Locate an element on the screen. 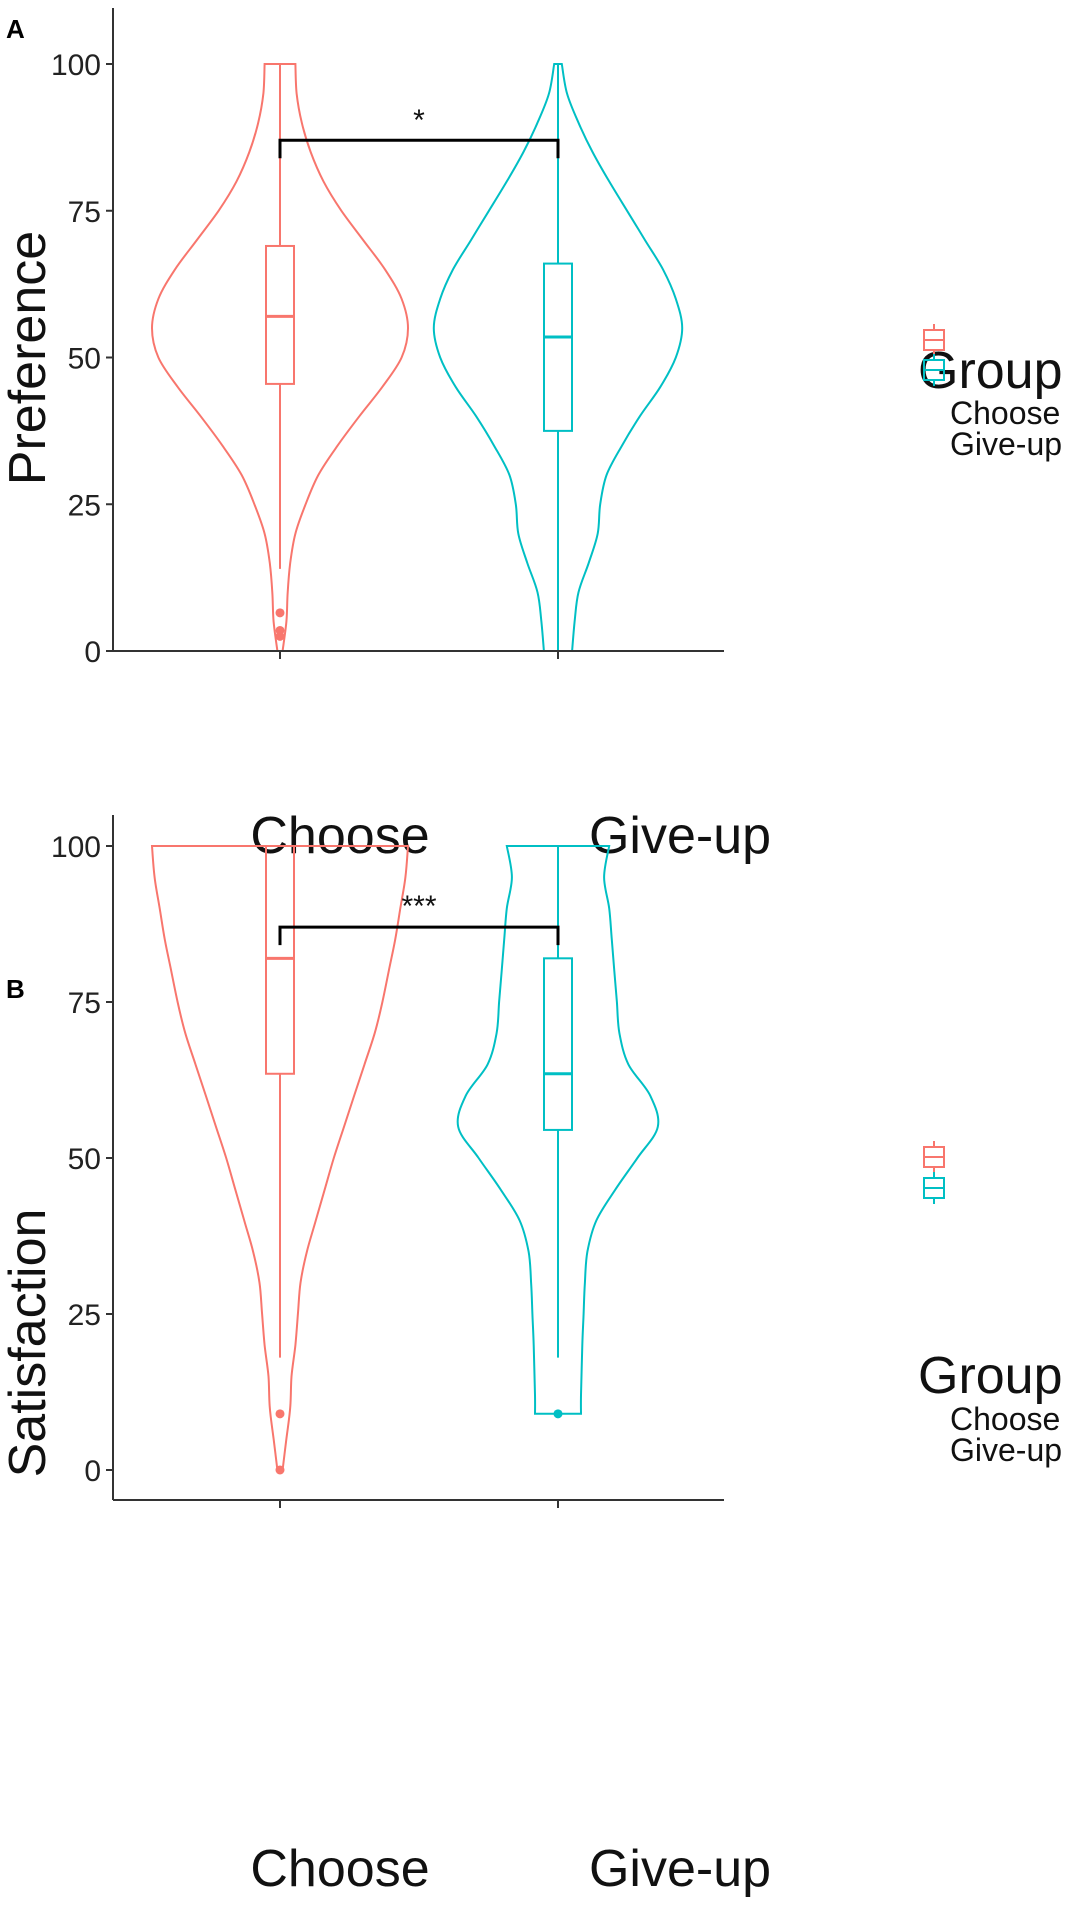 Image resolution: width=1089 pixels, height=1908 pixels. y-axis-title: Satisfaction is located at coordinates (28, 1343).